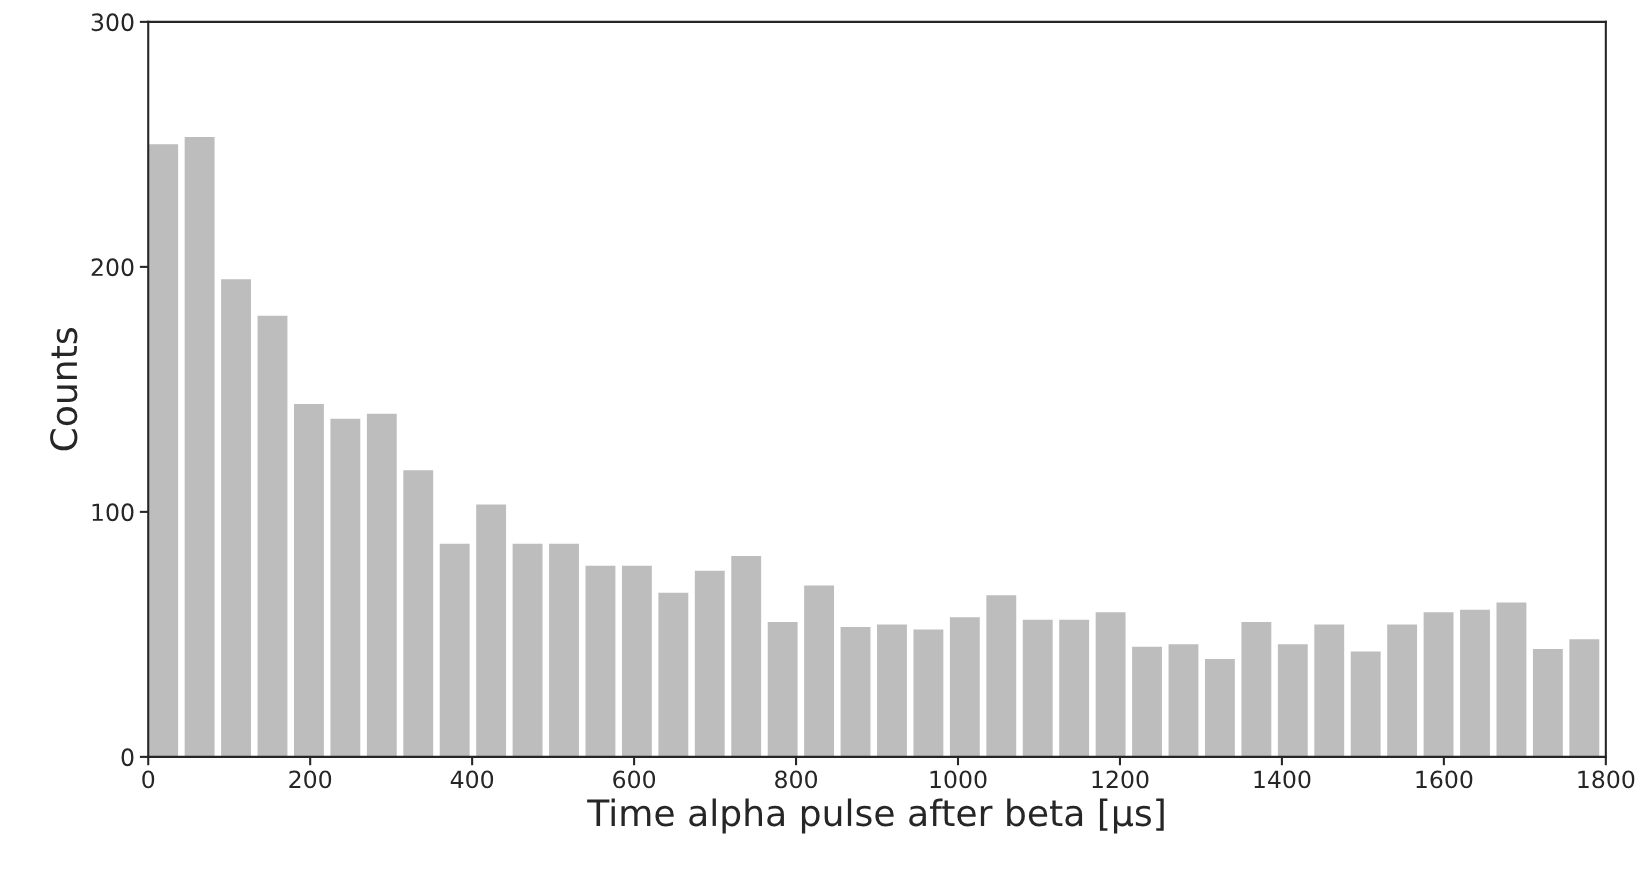  Describe the element at coordinates (875, 816) in the screenshot. I see `x-axis-title: Time alpha pulse after beta [µs]` at that location.